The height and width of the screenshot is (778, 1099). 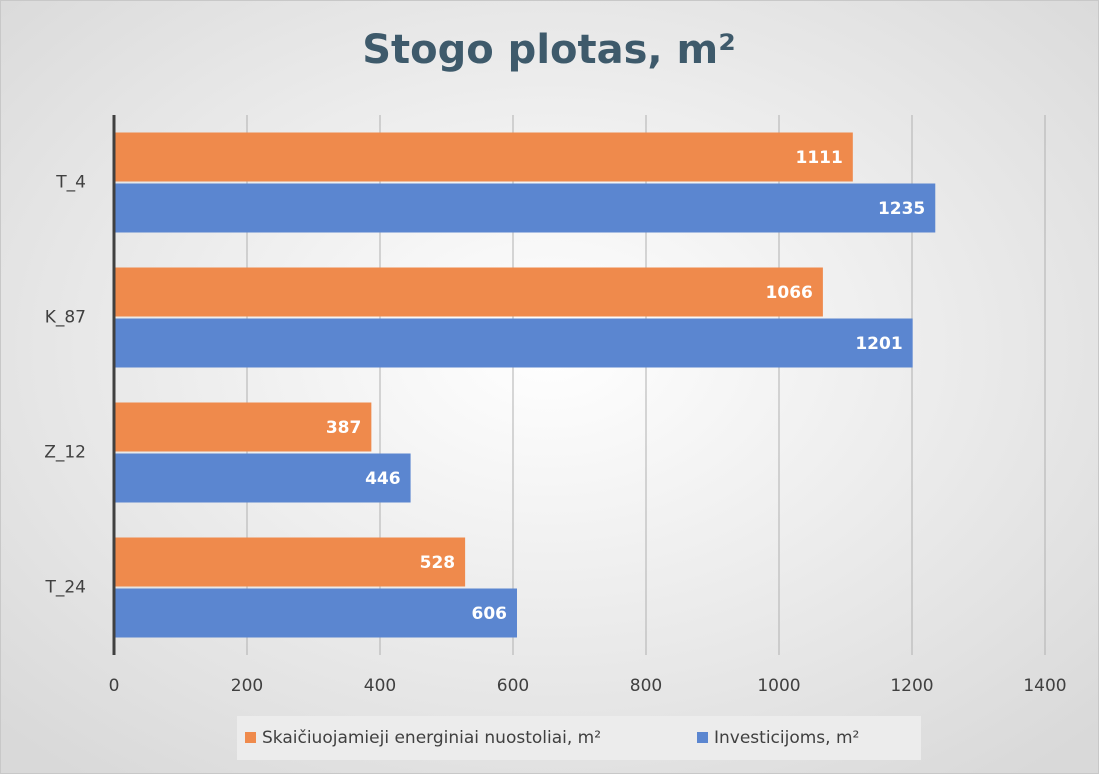 What do you see at coordinates (114, 686) in the screenshot?
I see `x-tick-label: 0` at bounding box center [114, 686].